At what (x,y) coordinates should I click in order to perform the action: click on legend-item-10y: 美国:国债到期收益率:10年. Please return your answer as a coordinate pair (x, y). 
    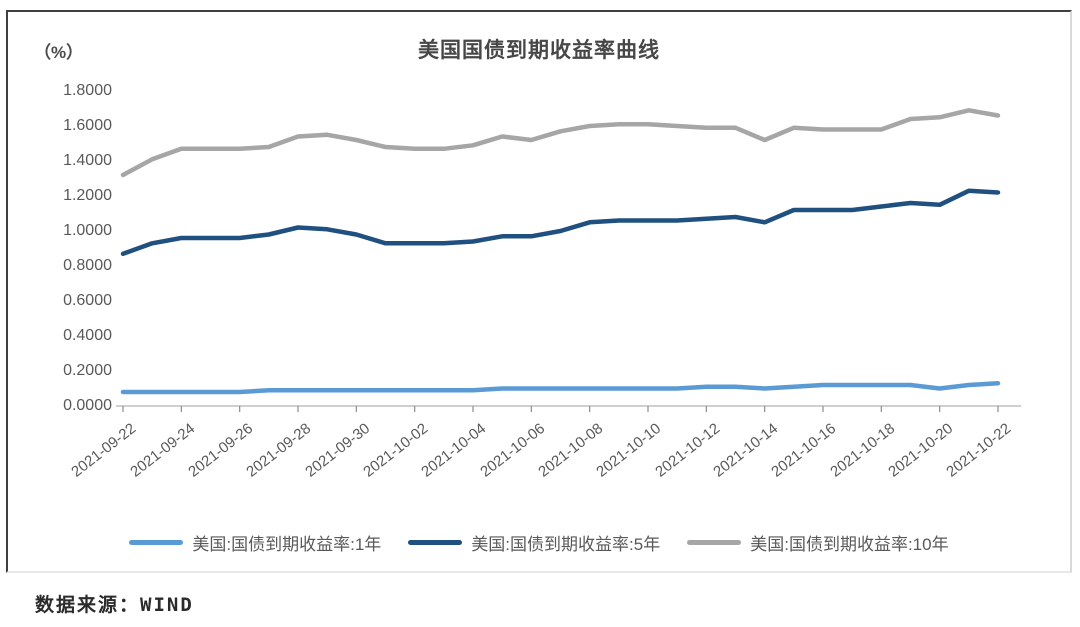
    Looking at the image, I should click on (818, 542).